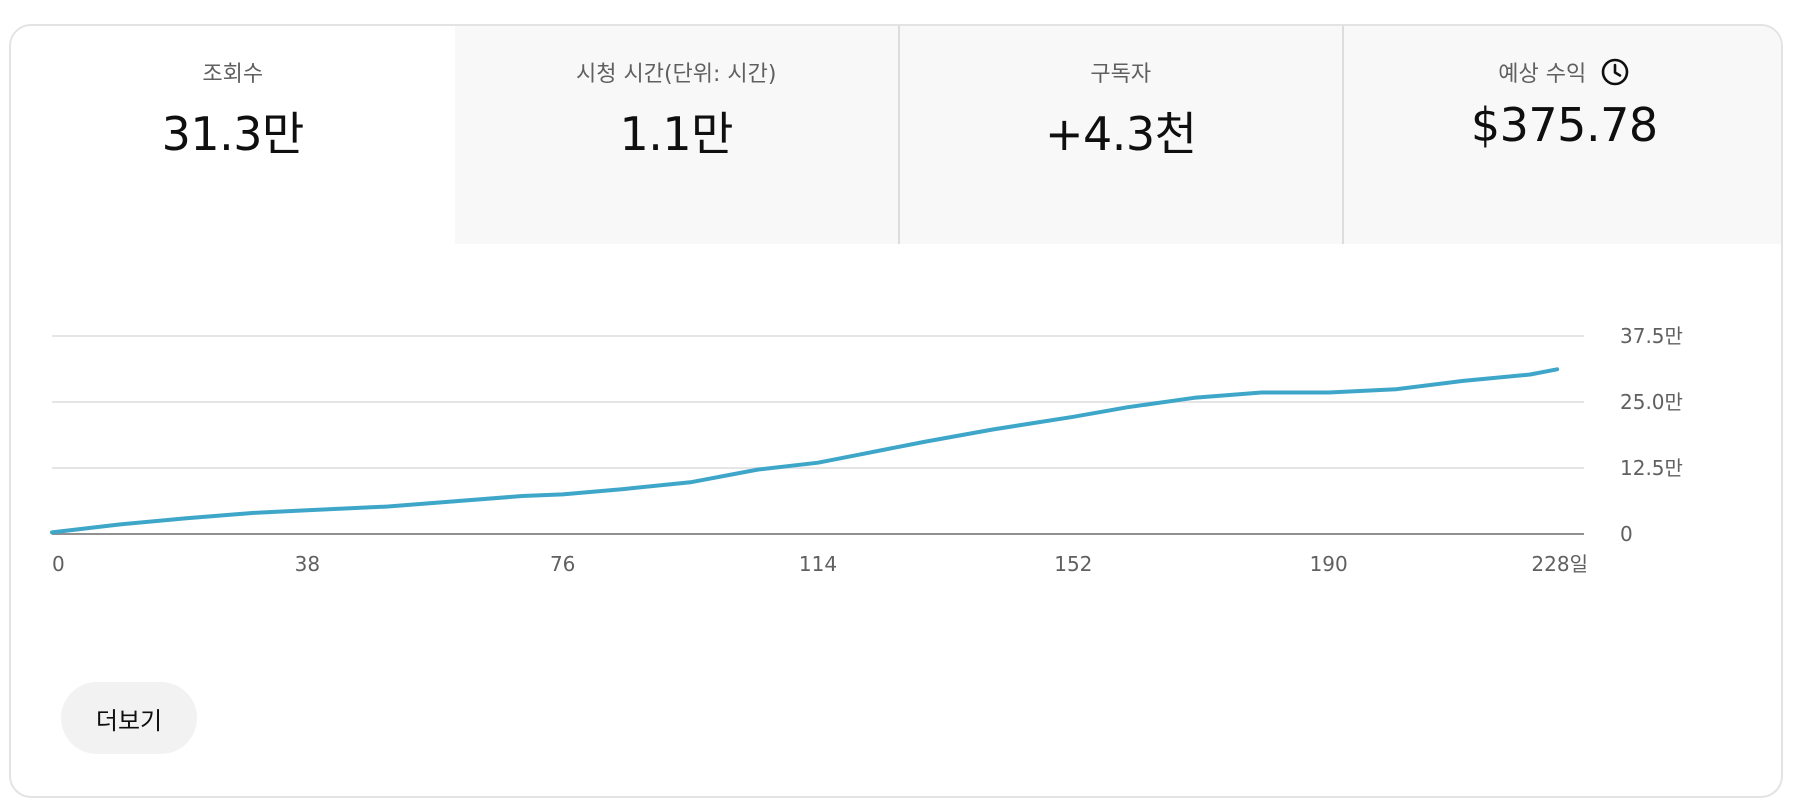 This screenshot has width=1794, height=812. What do you see at coordinates (58, 564) in the screenshot?
I see `x-tick-label: 0` at bounding box center [58, 564].